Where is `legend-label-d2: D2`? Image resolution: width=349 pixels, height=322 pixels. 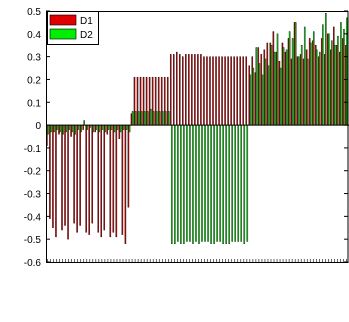
legend-label-d2: D2 is located at coordinates (86, 35).